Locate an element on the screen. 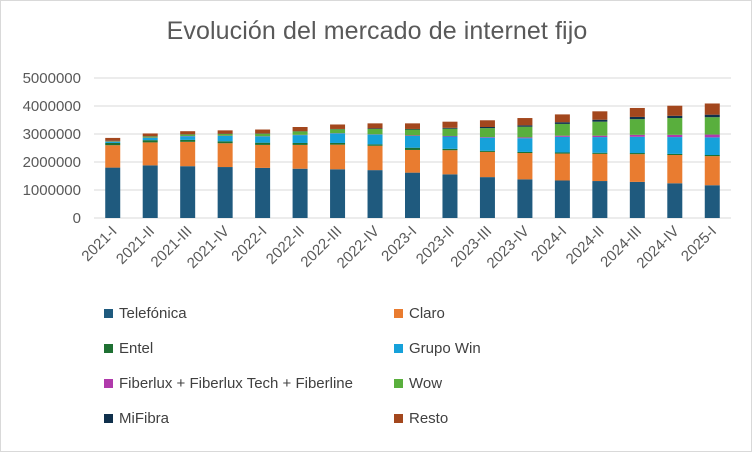 This screenshot has height=452, width=752. legend-label: Wow is located at coordinates (426, 383).